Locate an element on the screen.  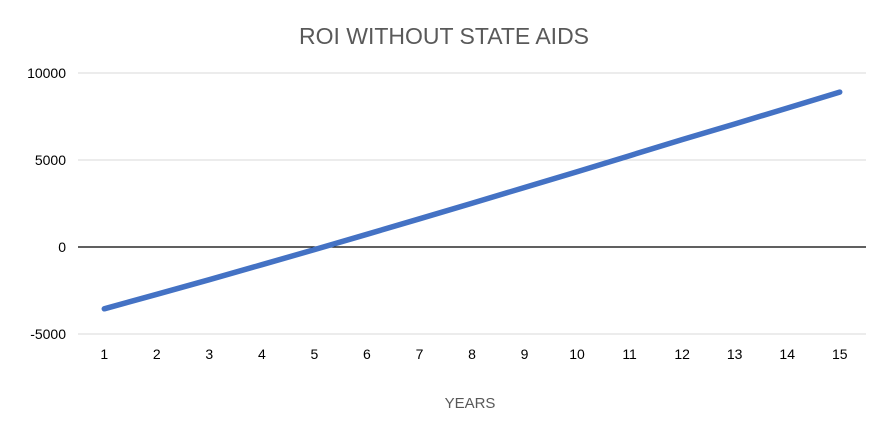
x-axis-ticks: 1 2 3 4 5 6 7 8 9 10 11 12 13 14 15 is located at coordinates (473, 354).